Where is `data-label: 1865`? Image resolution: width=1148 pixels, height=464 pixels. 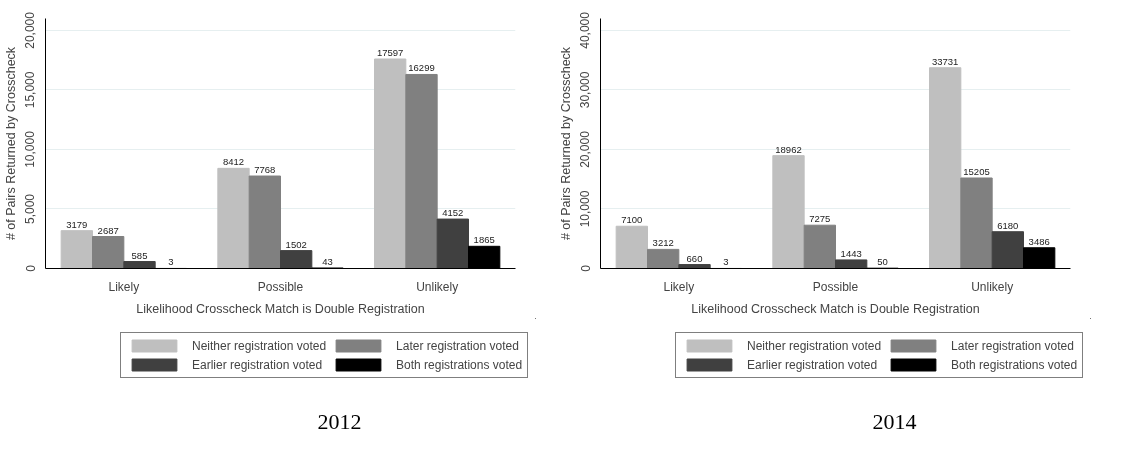
data-label: 1865 is located at coordinates (484, 240).